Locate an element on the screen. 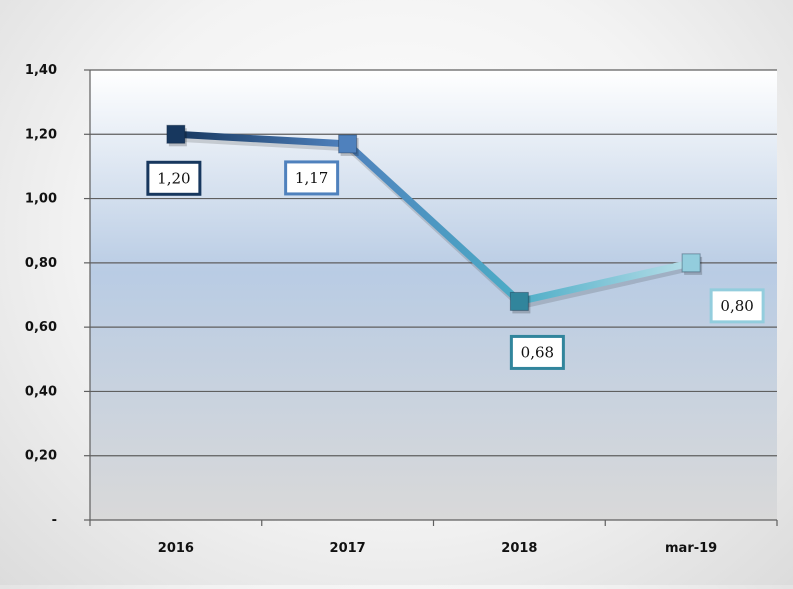  x-tick-label: 2017 is located at coordinates (348, 548).